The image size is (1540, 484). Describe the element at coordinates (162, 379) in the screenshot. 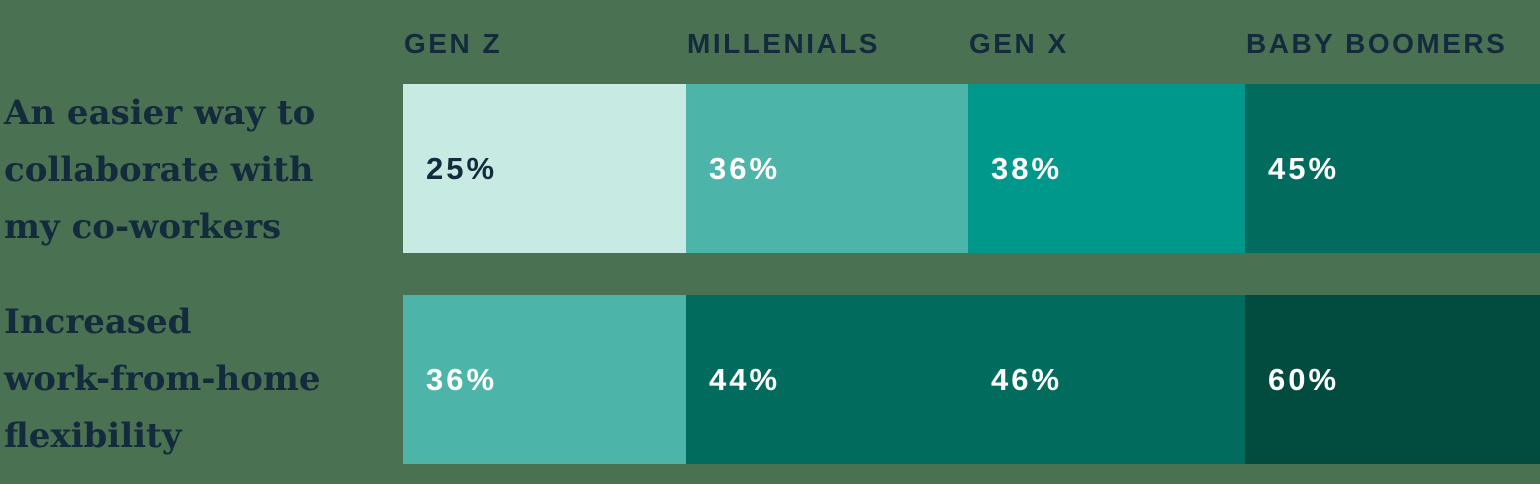

I see `row-label-line: work-from-home` at that location.